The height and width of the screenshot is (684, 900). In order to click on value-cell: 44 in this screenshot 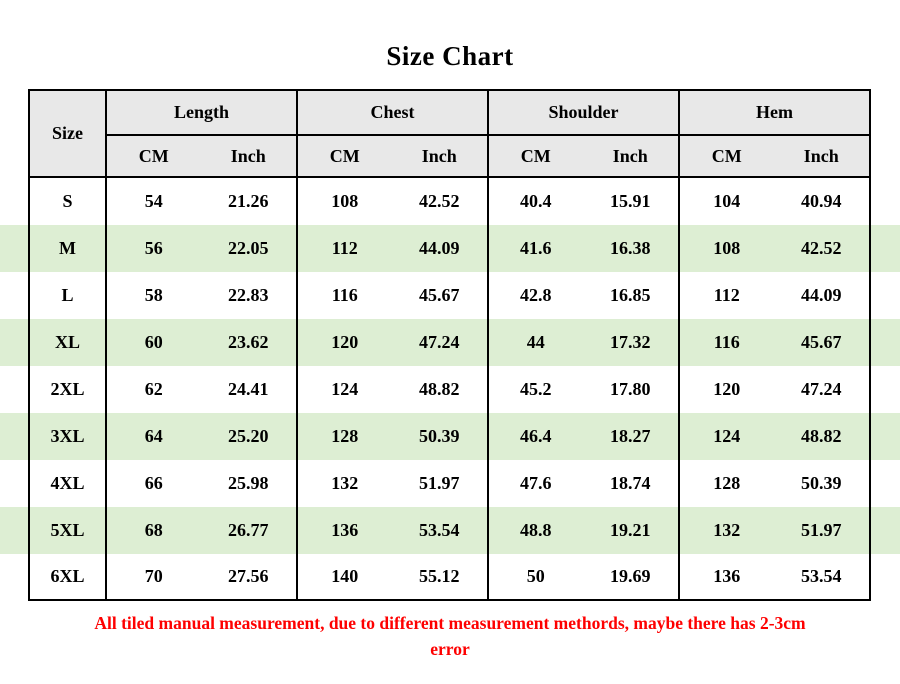, I will do `click(535, 342)`.